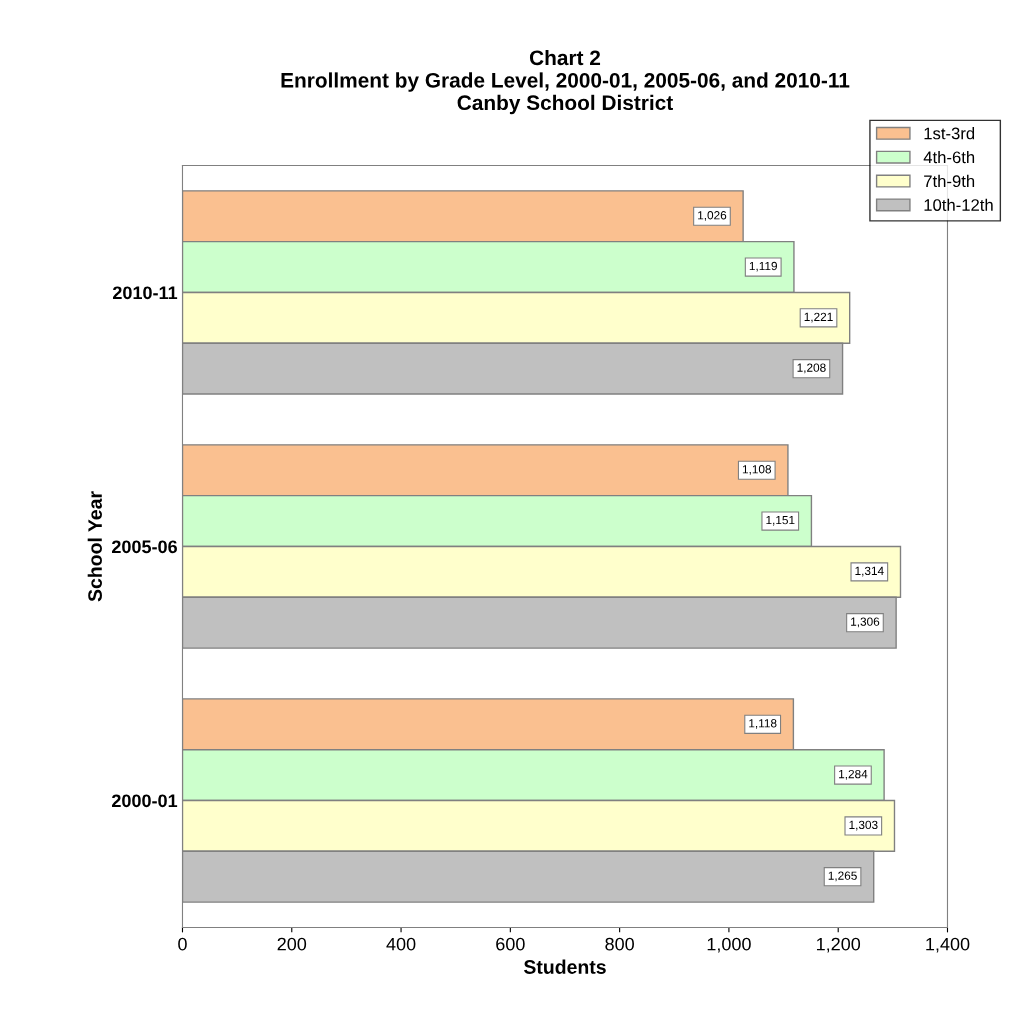  Describe the element at coordinates (619, 944) in the screenshot. I see `x-tick-label: 800` at that location.